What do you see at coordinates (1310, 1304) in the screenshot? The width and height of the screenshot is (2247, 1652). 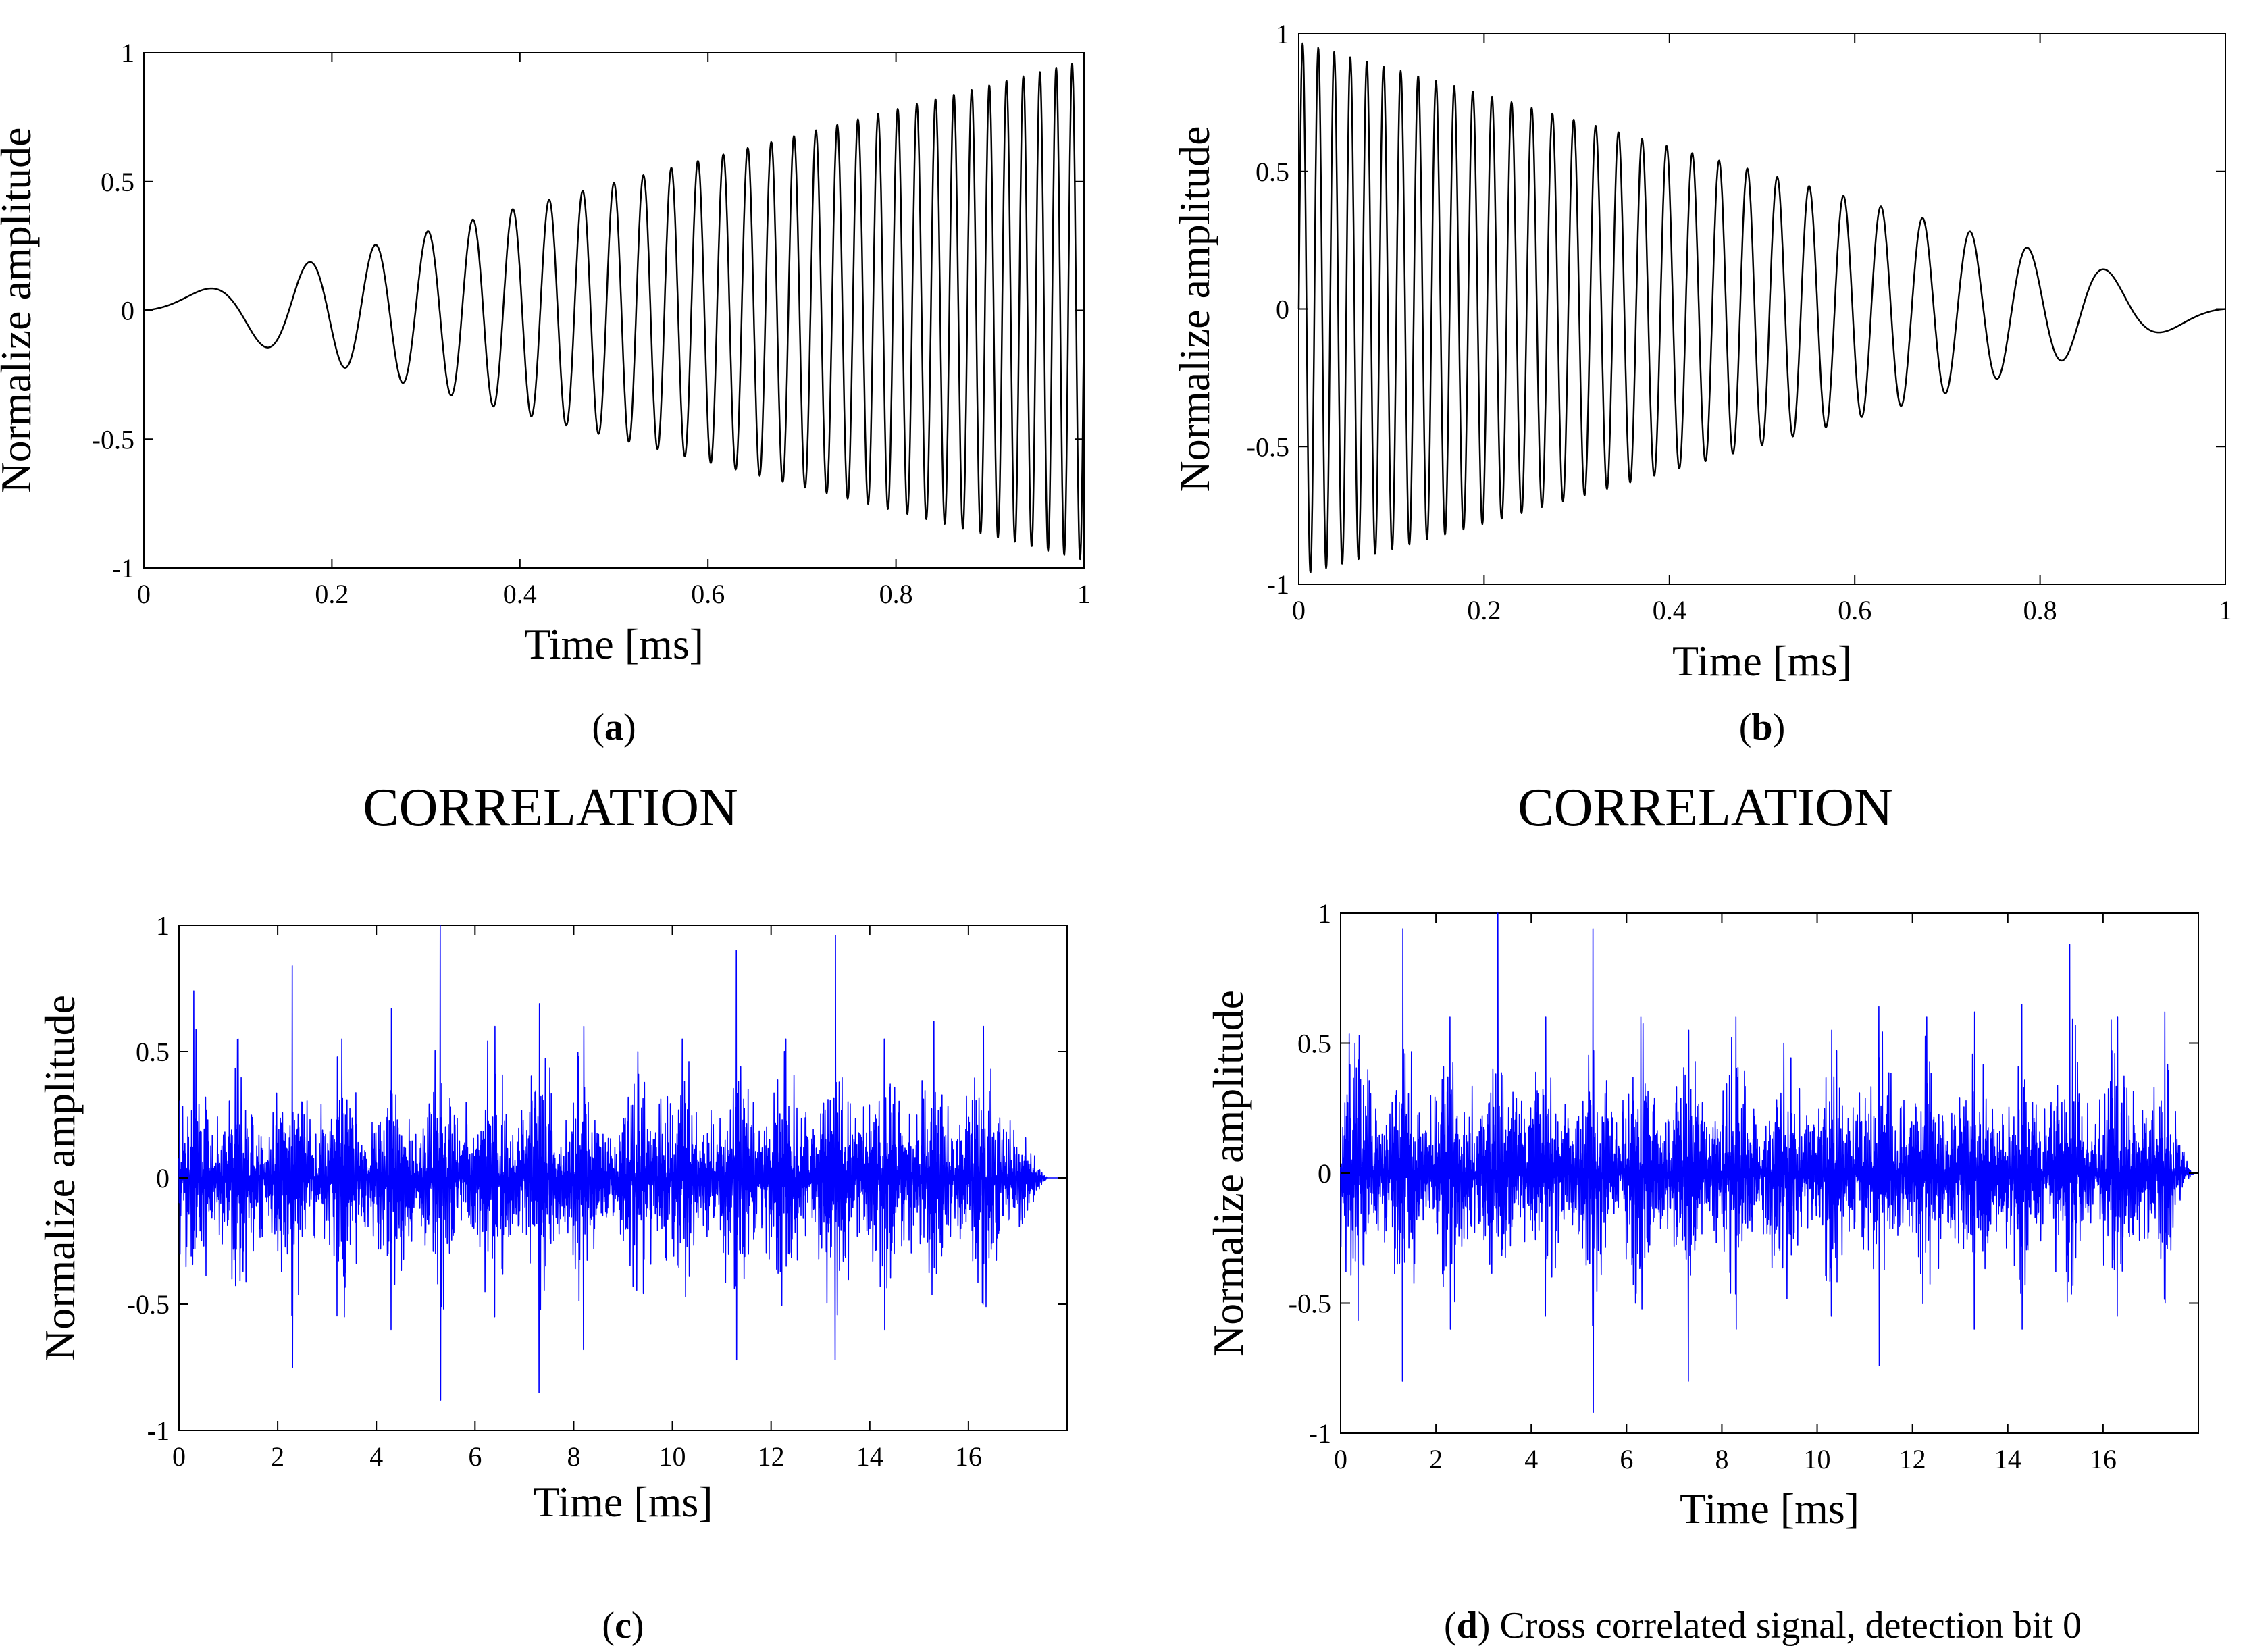 I see `y-tick-label-d: -0.5` at bounding box center [1310, 1304].